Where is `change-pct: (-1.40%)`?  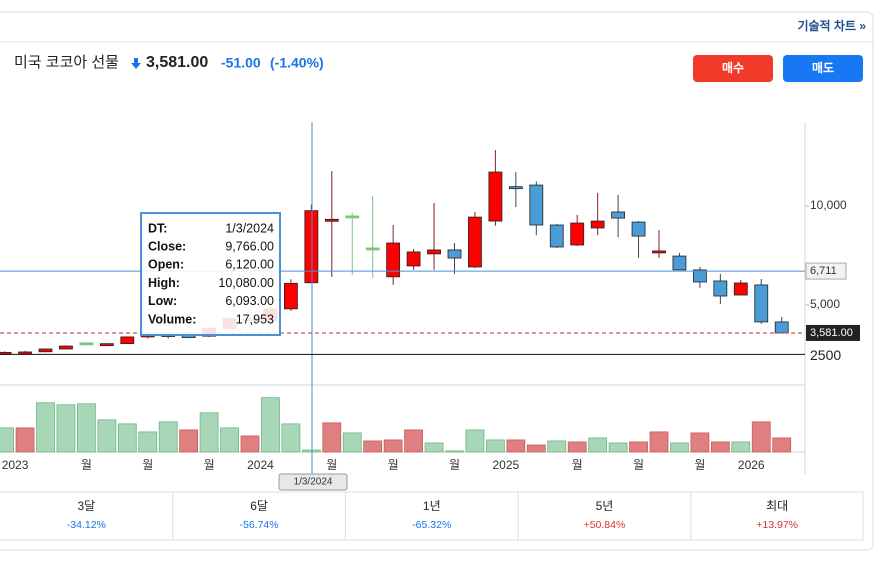
change-pct: (-1.40%) is located at coordinates (297, 63).